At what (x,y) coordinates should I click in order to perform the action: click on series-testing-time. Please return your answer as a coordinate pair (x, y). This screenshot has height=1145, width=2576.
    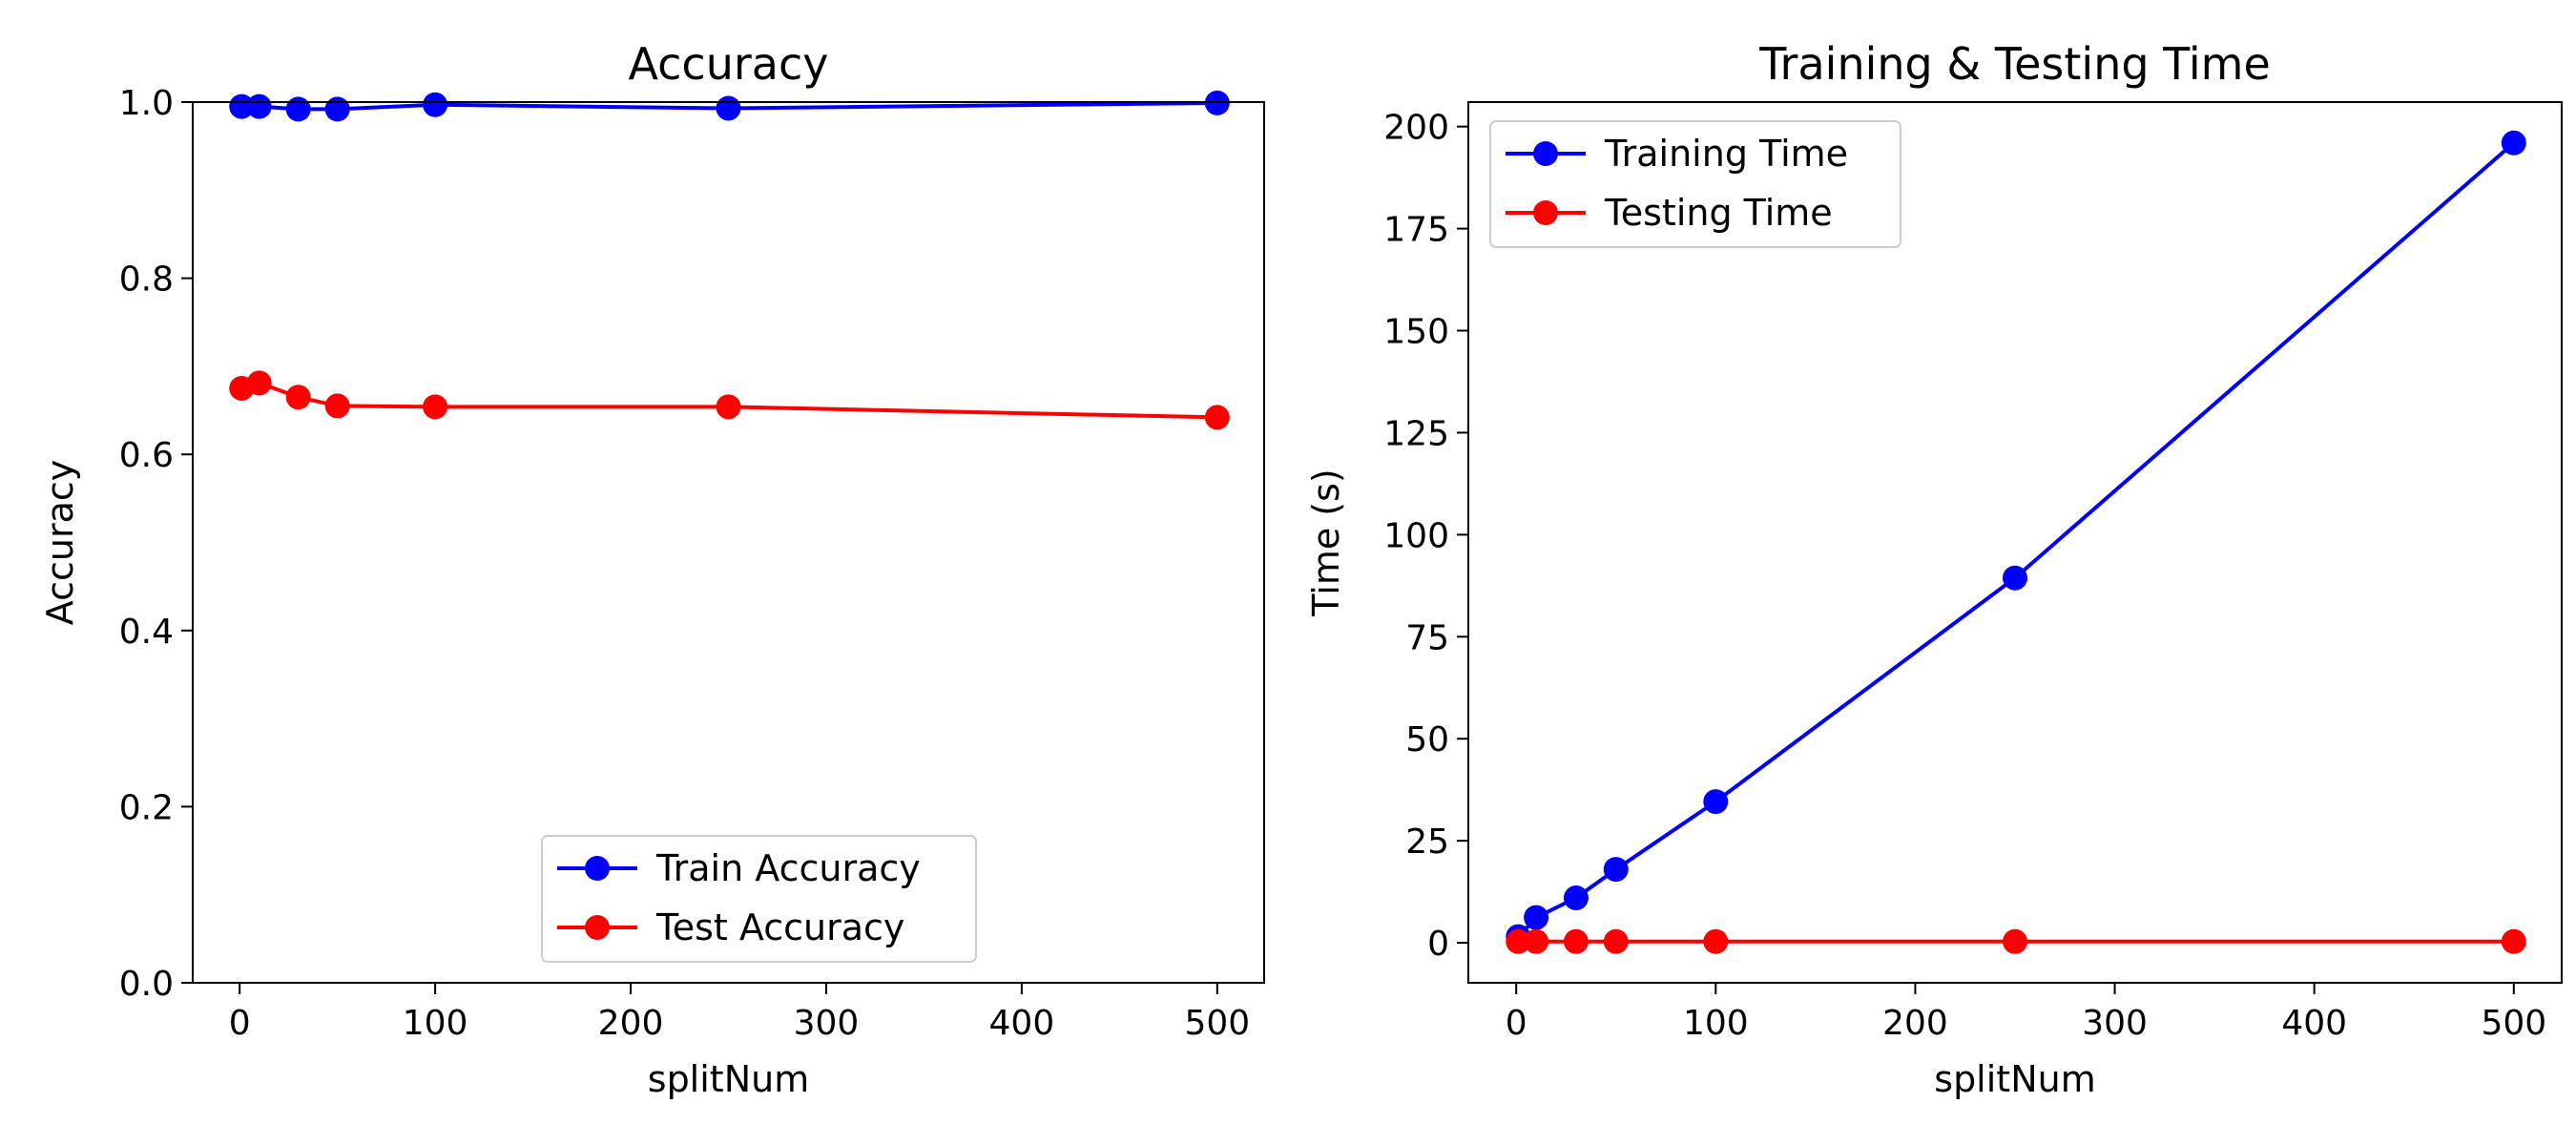
    Looking at the image, I should click on (2016, 941).